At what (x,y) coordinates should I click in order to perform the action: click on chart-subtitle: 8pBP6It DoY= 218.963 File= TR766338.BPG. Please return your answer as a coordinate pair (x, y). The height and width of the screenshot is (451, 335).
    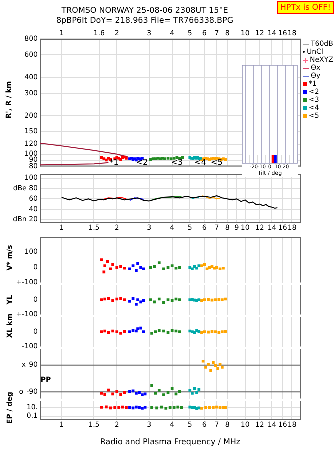
    Looking at the image, I should click on (145, 21).